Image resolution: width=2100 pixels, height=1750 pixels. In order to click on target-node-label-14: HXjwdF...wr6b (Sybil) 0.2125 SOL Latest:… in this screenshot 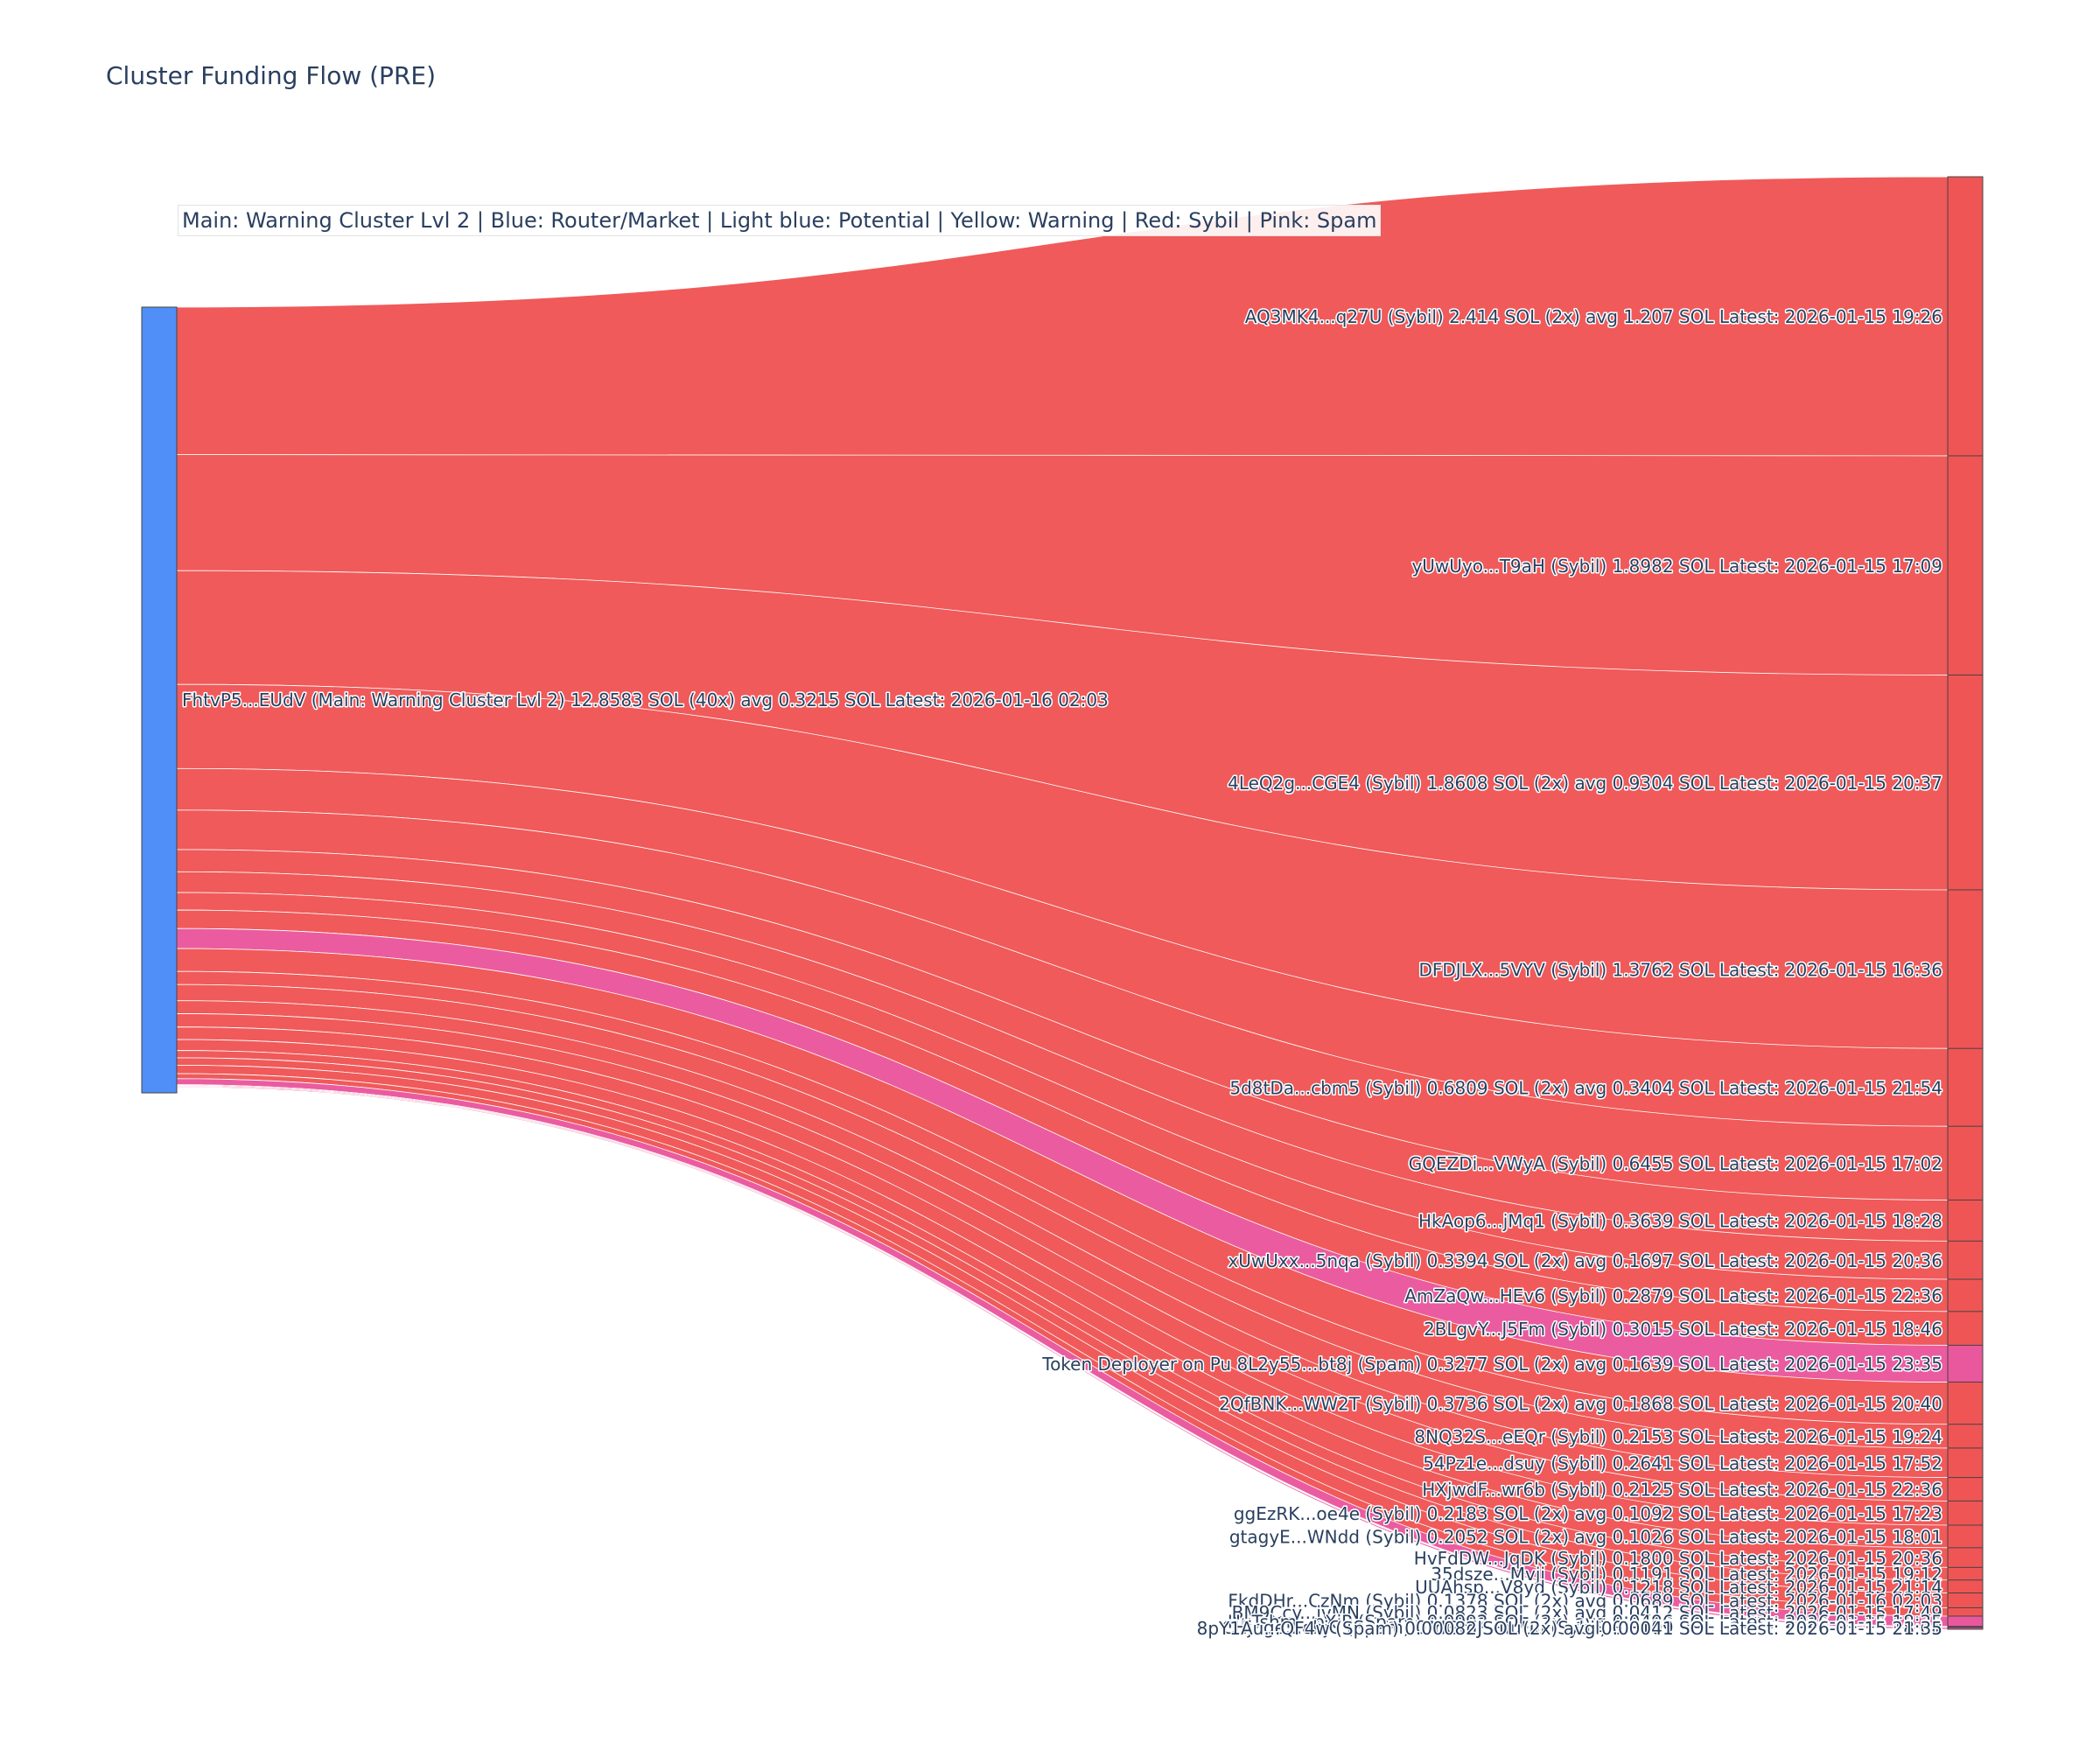, I will do `click(1682, 1490)`.